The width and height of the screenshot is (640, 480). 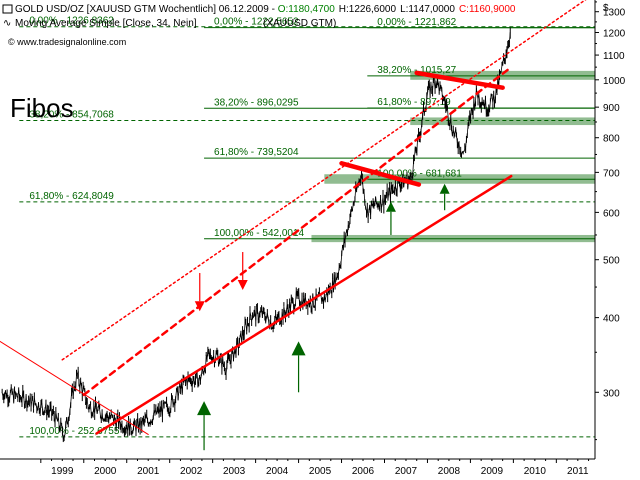 What do you see at coordinates (535, 471) in the screenshot?
I see `x-tick-label: 2010` at bounding box center [535, 471].